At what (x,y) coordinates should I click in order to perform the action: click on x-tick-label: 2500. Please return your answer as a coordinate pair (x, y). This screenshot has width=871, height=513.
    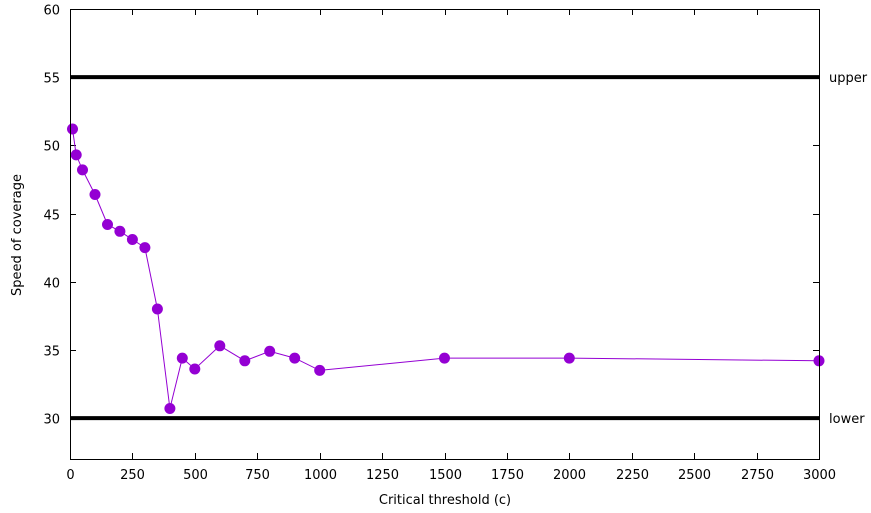
    Looking at the image, I should click on (694, 475).